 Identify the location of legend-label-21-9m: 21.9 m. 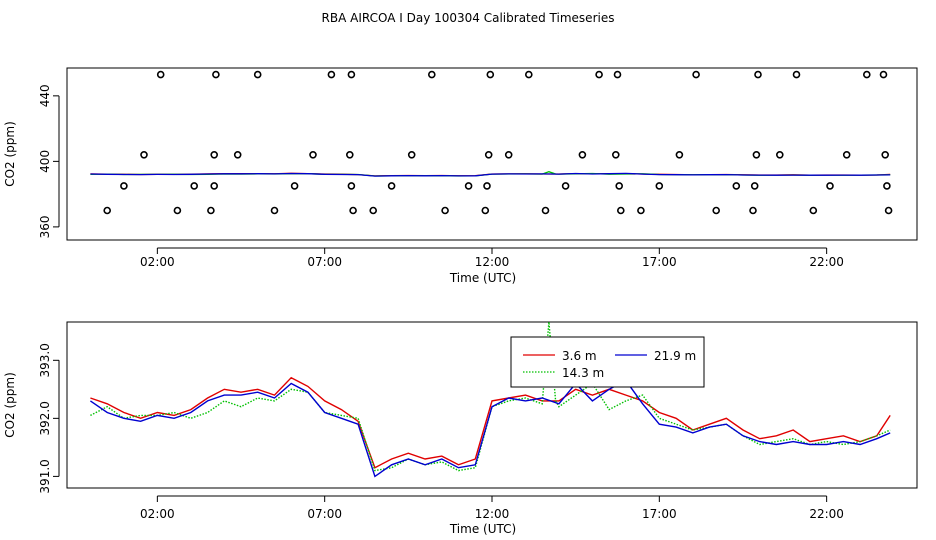
(675, 356).